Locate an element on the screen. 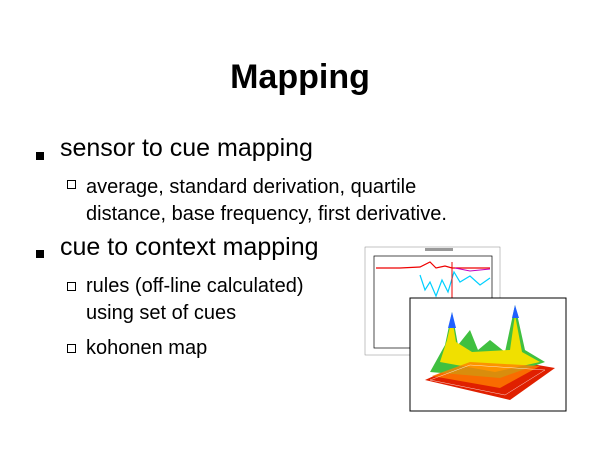 This screenshot has height=450, width=600. kohonen-map-thumbnail is located at coordinates (488, 354).